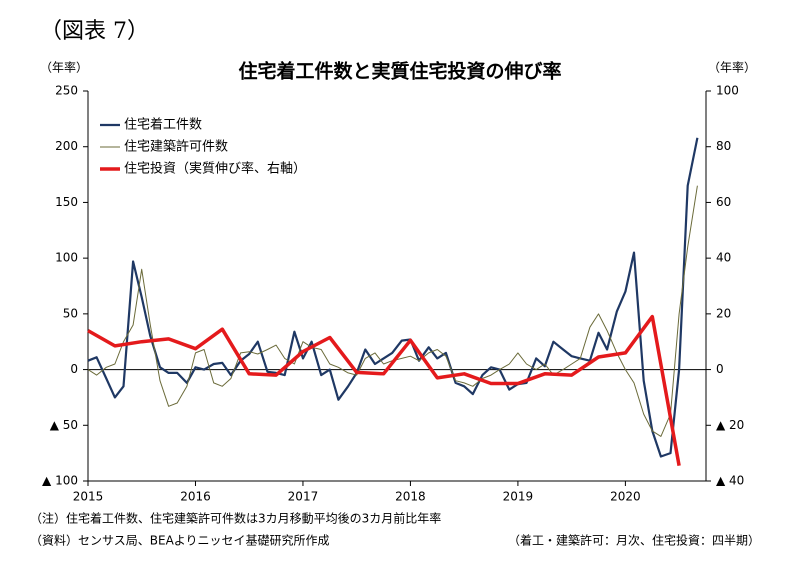  Describe the element at coordinates (730, 425) in the screenshot. I see `y2-tick-label: ▲ 20` at that location.